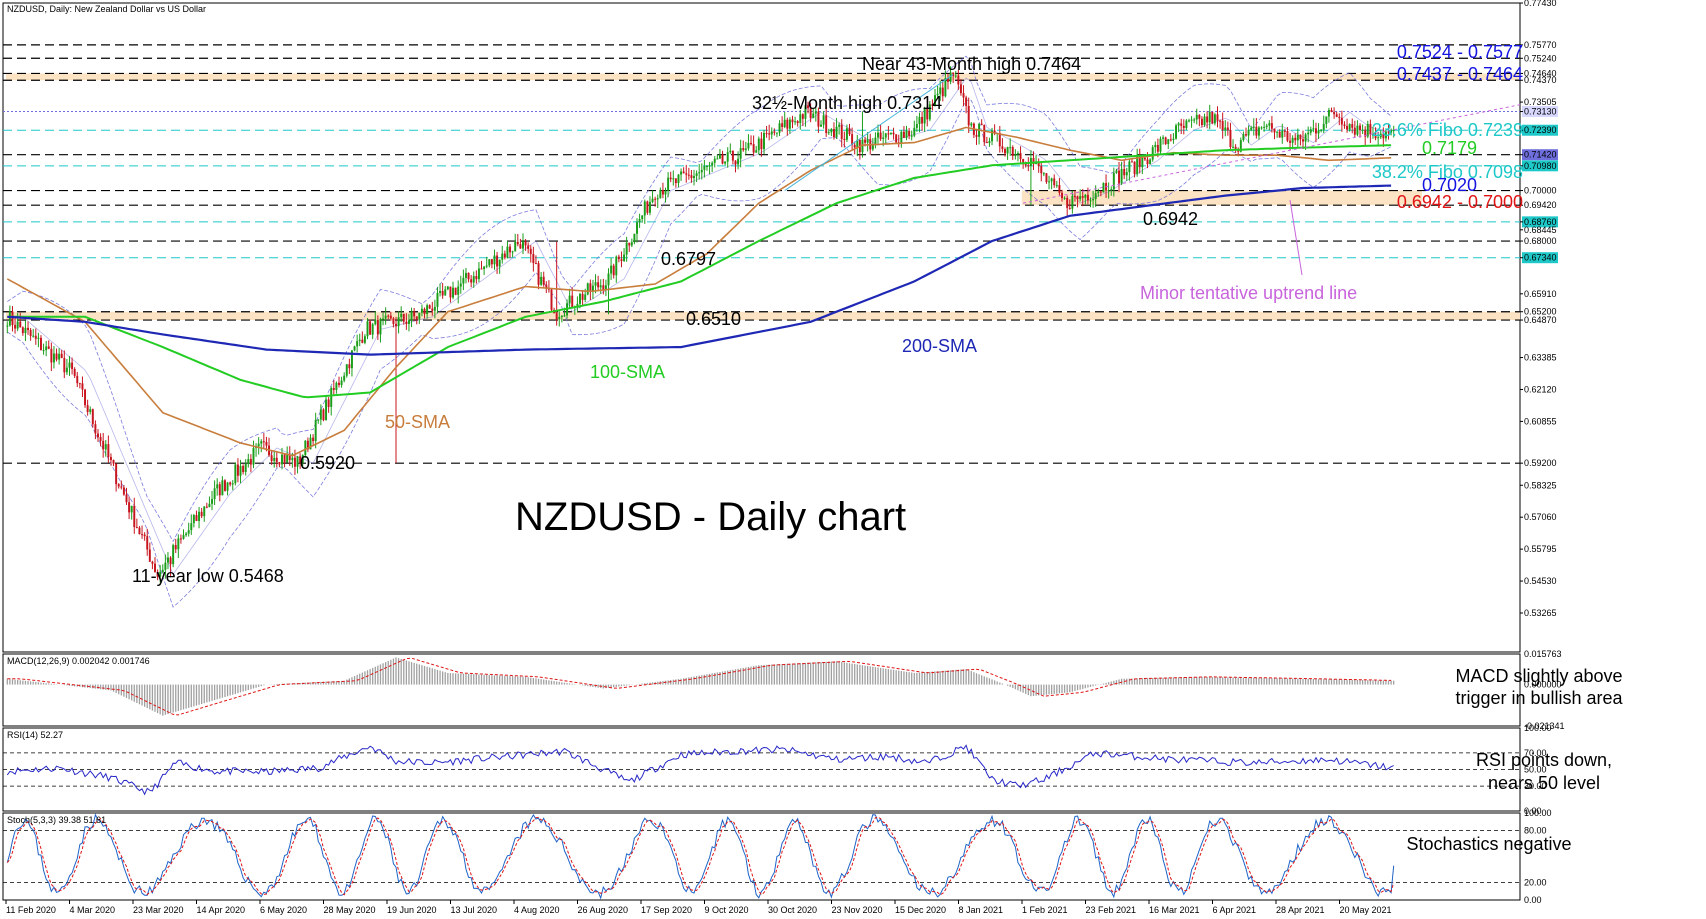  I want to click on y-tick-label: 0.65200, so click(1540, 312).